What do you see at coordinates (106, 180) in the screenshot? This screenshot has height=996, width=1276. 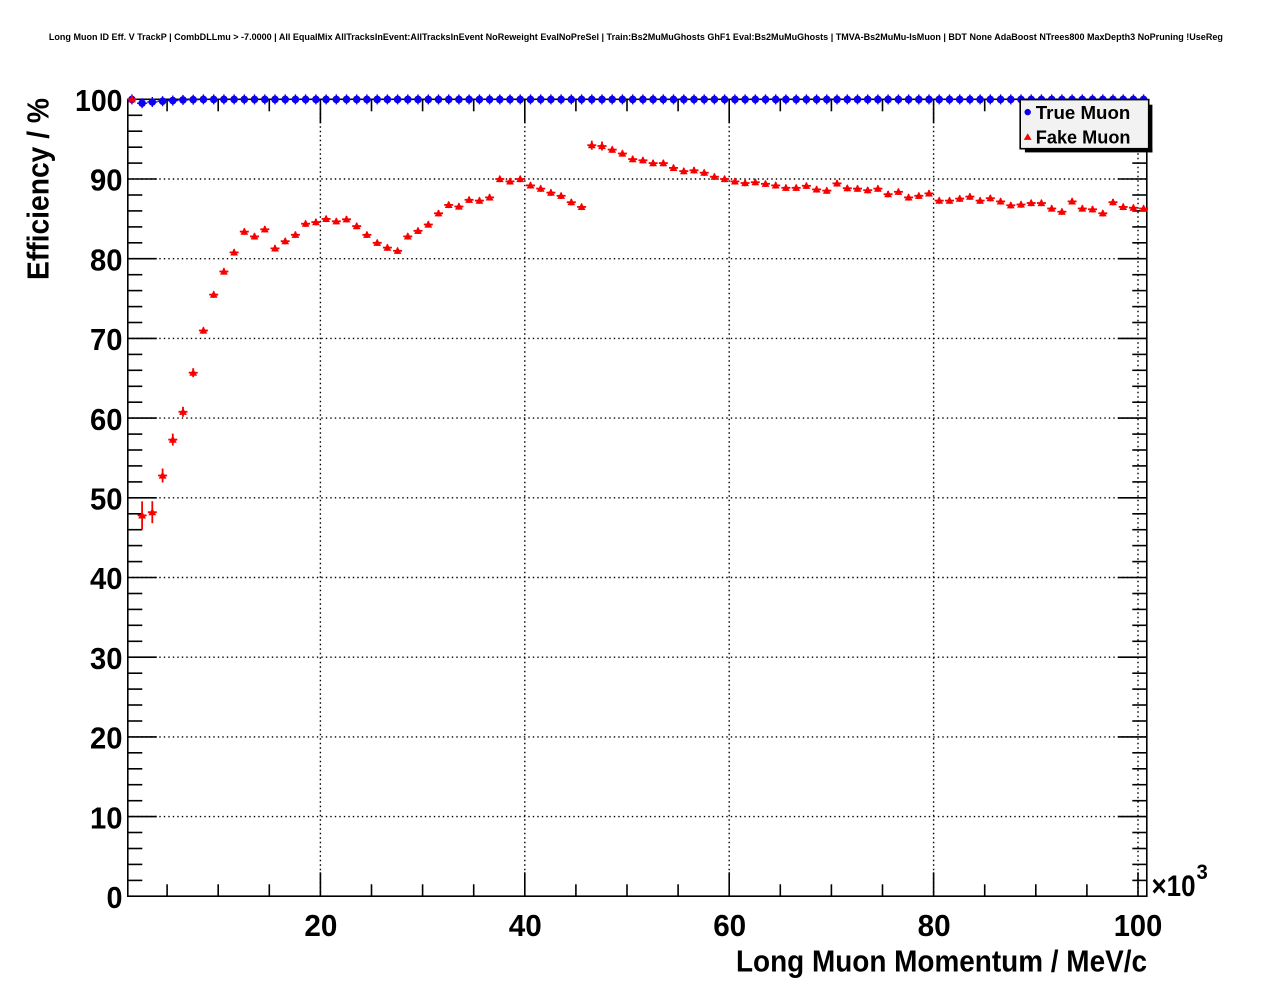 I see `svg-text: 90` at bounding box center [106, 180].